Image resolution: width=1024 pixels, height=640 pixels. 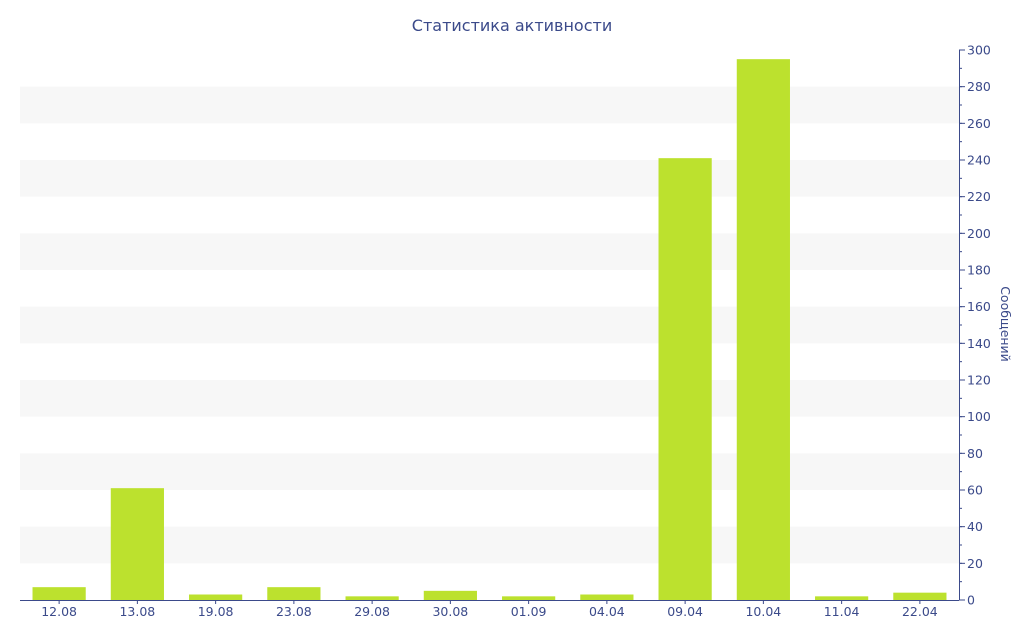 What do you see at coordinates (450, 595) in the screenshot?
I see `bar-30.08` at bounding box center [450, 595].